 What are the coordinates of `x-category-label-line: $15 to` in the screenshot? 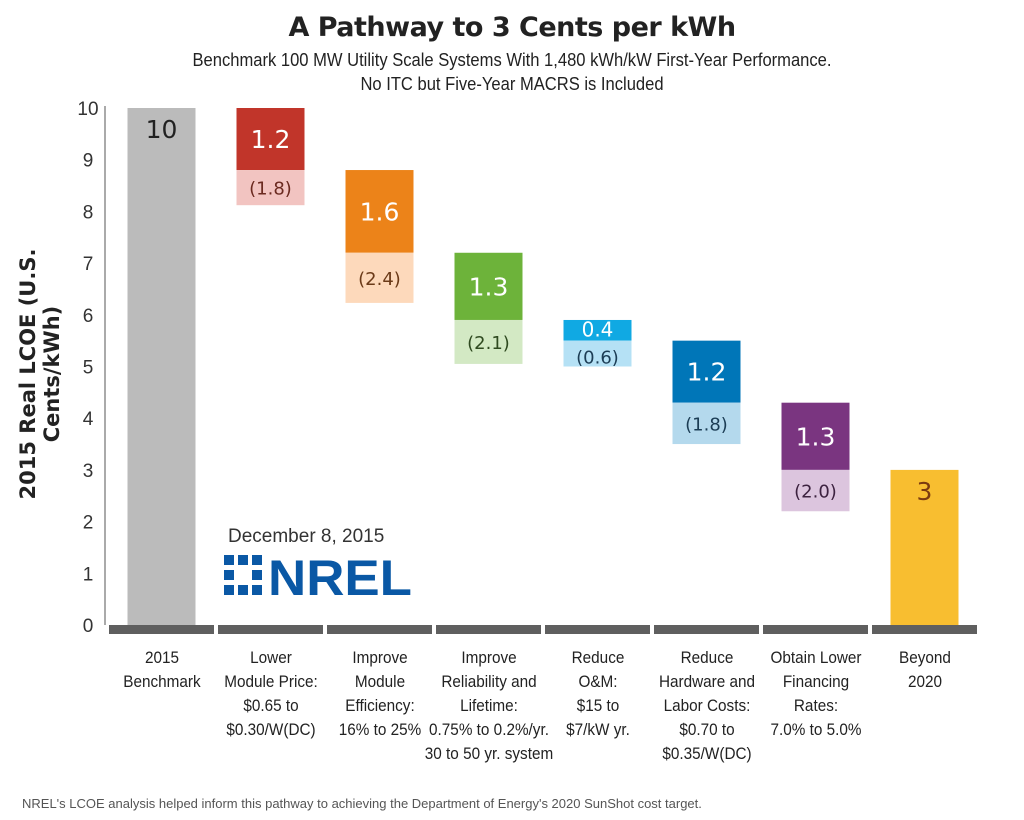 It's located at (597, 705).